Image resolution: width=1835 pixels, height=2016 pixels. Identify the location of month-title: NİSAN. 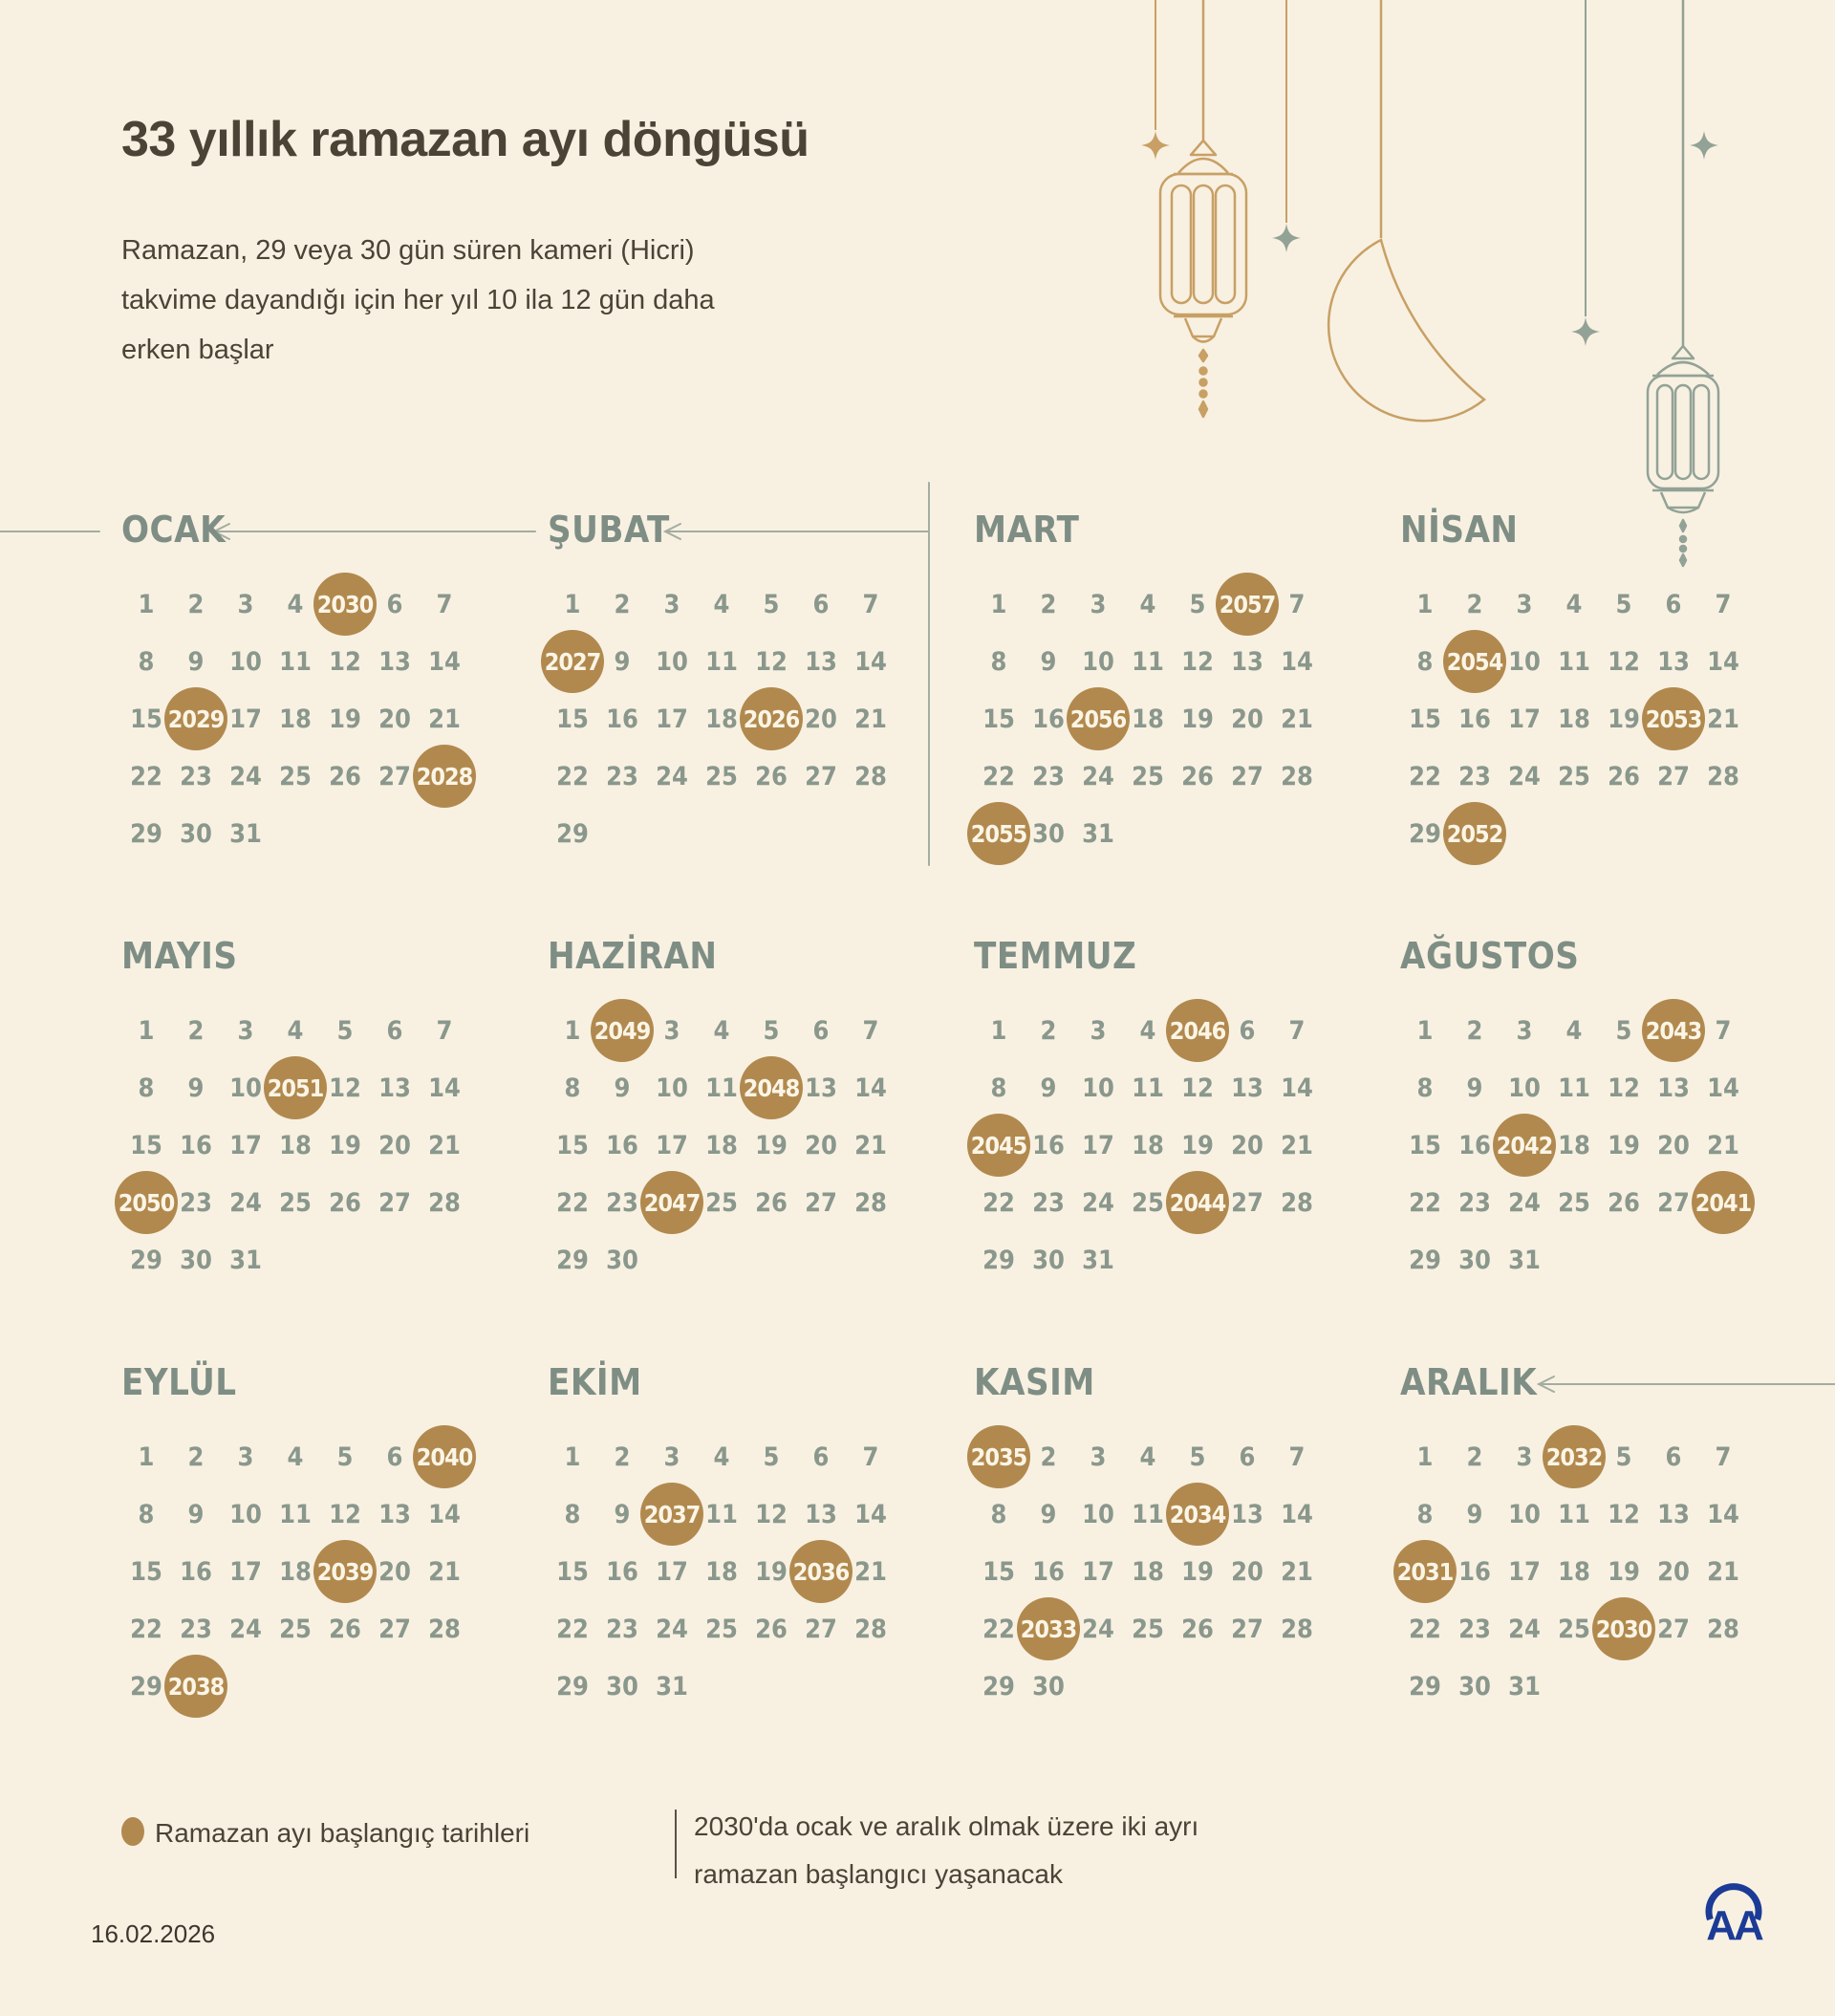
(1459, 530).